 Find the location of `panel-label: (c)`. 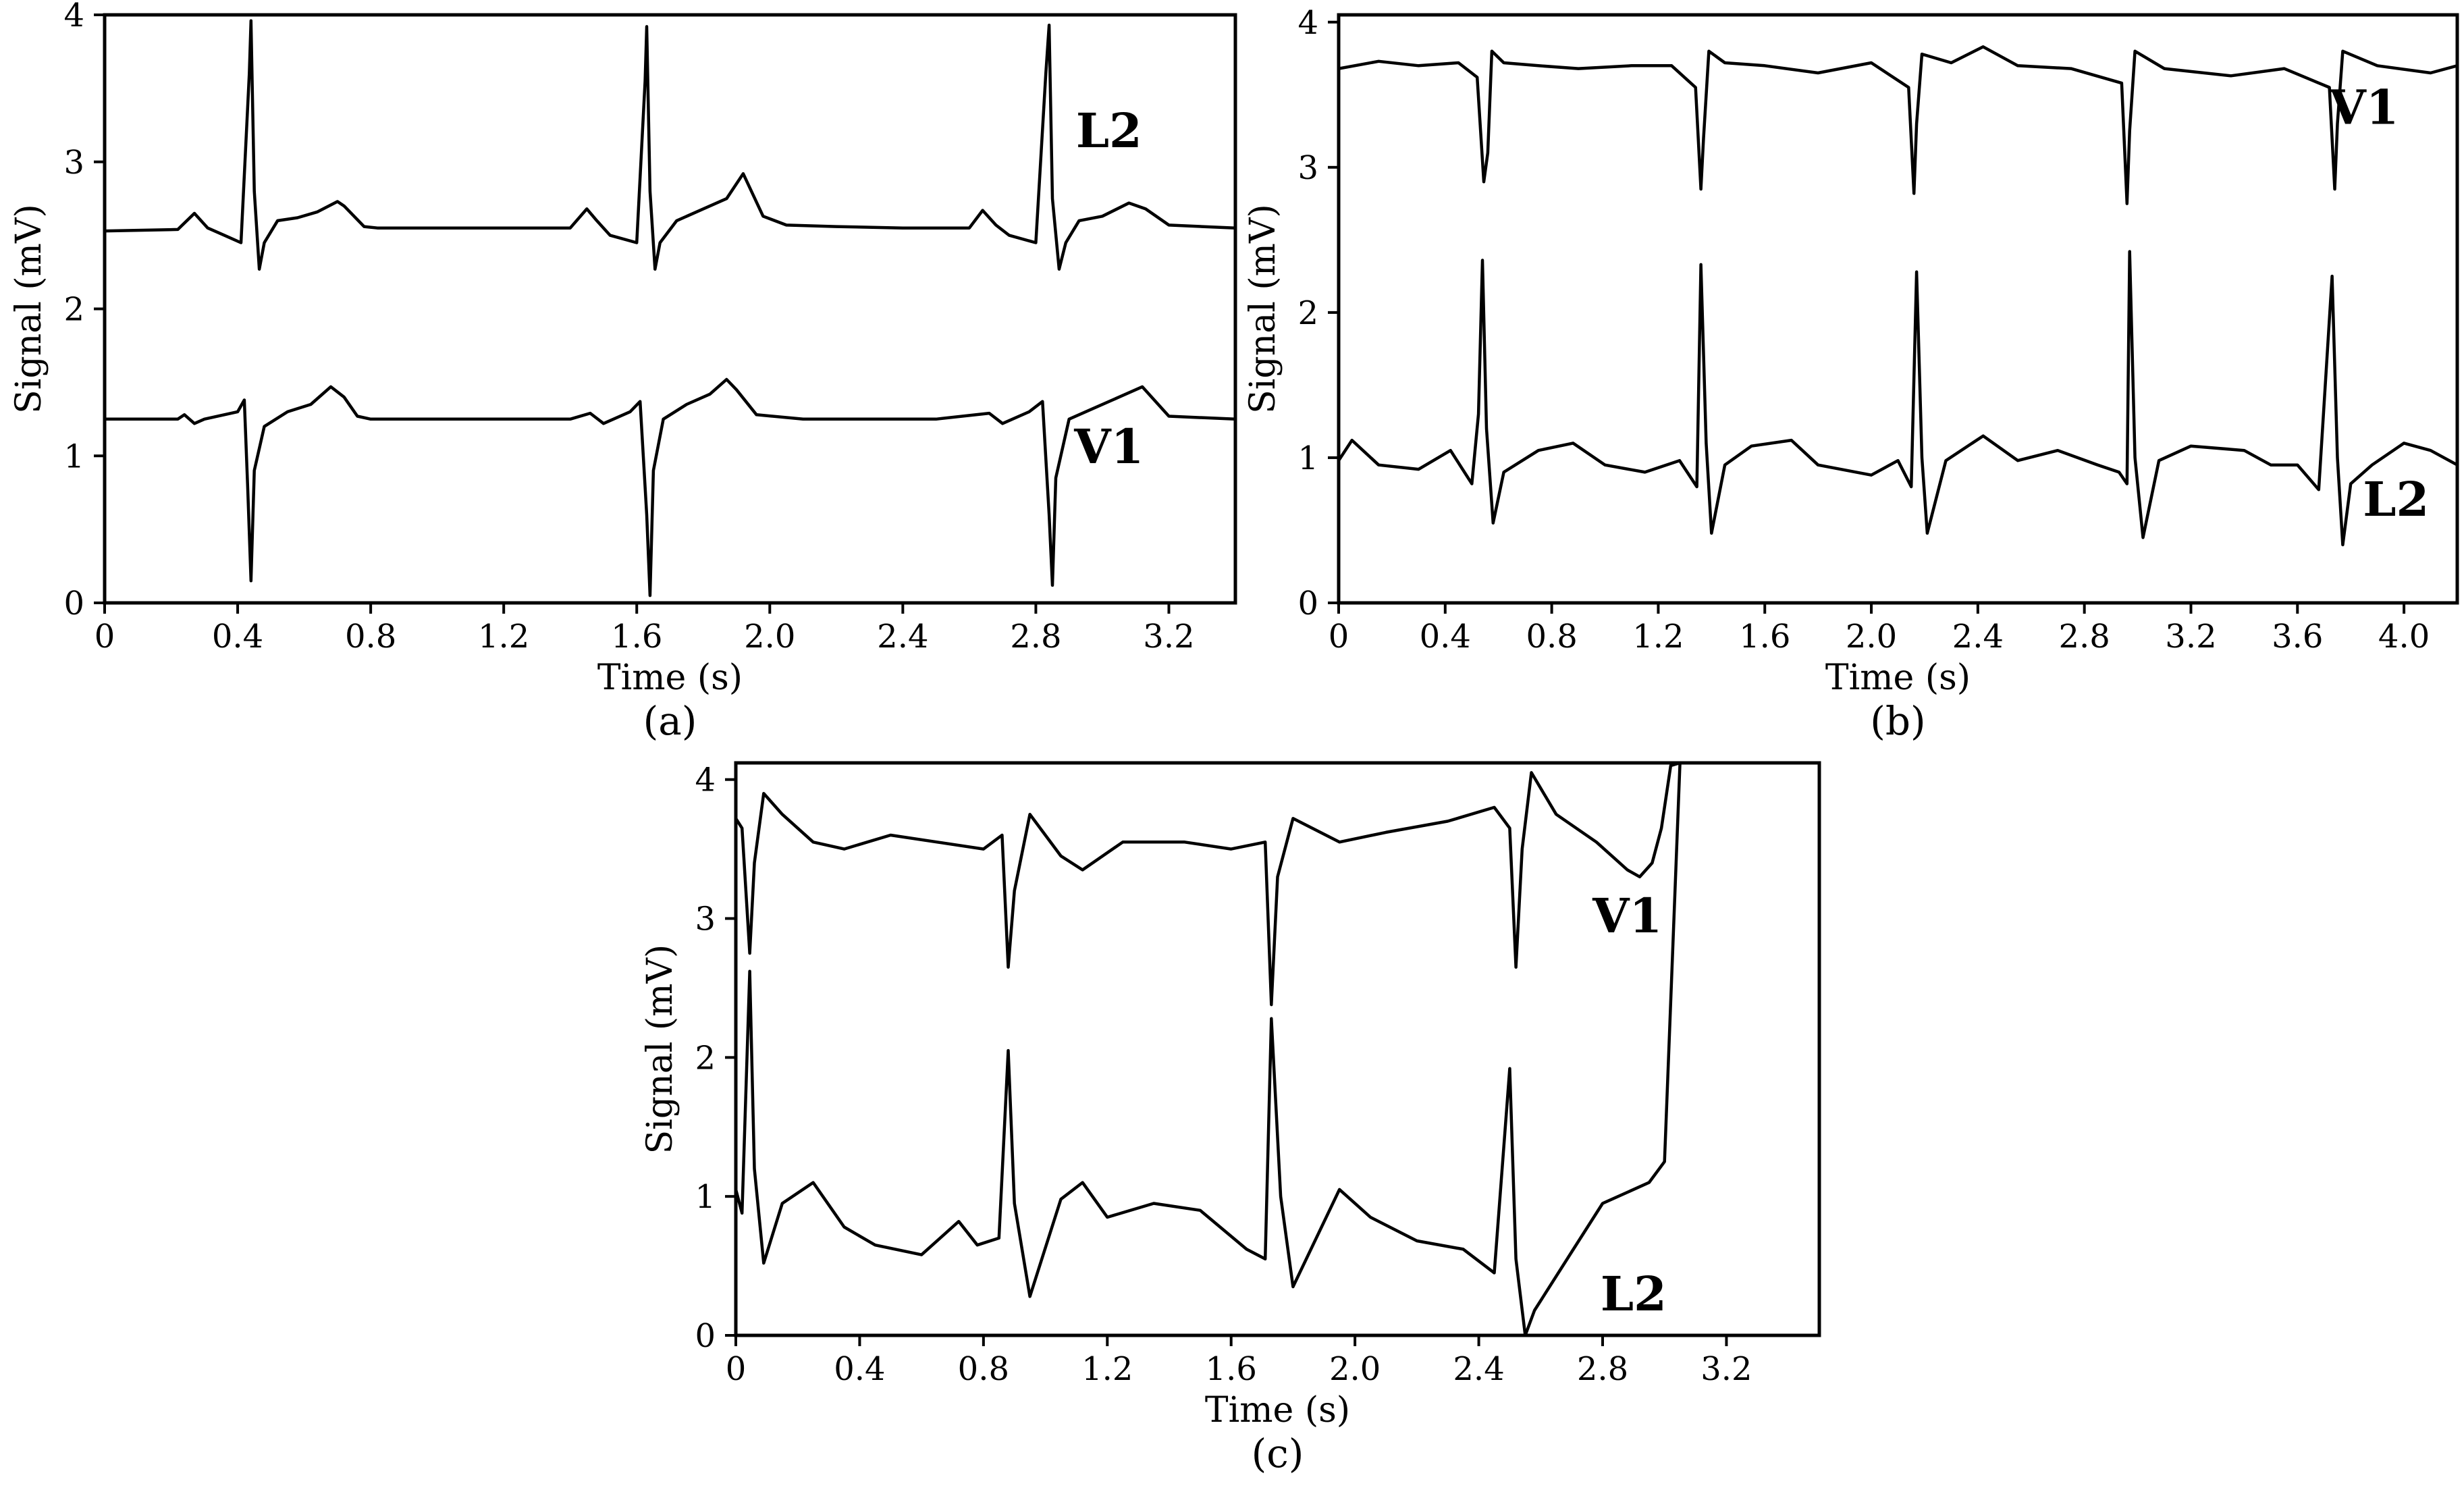

panel-label: (c) is located at coordinates (1278, 1454).